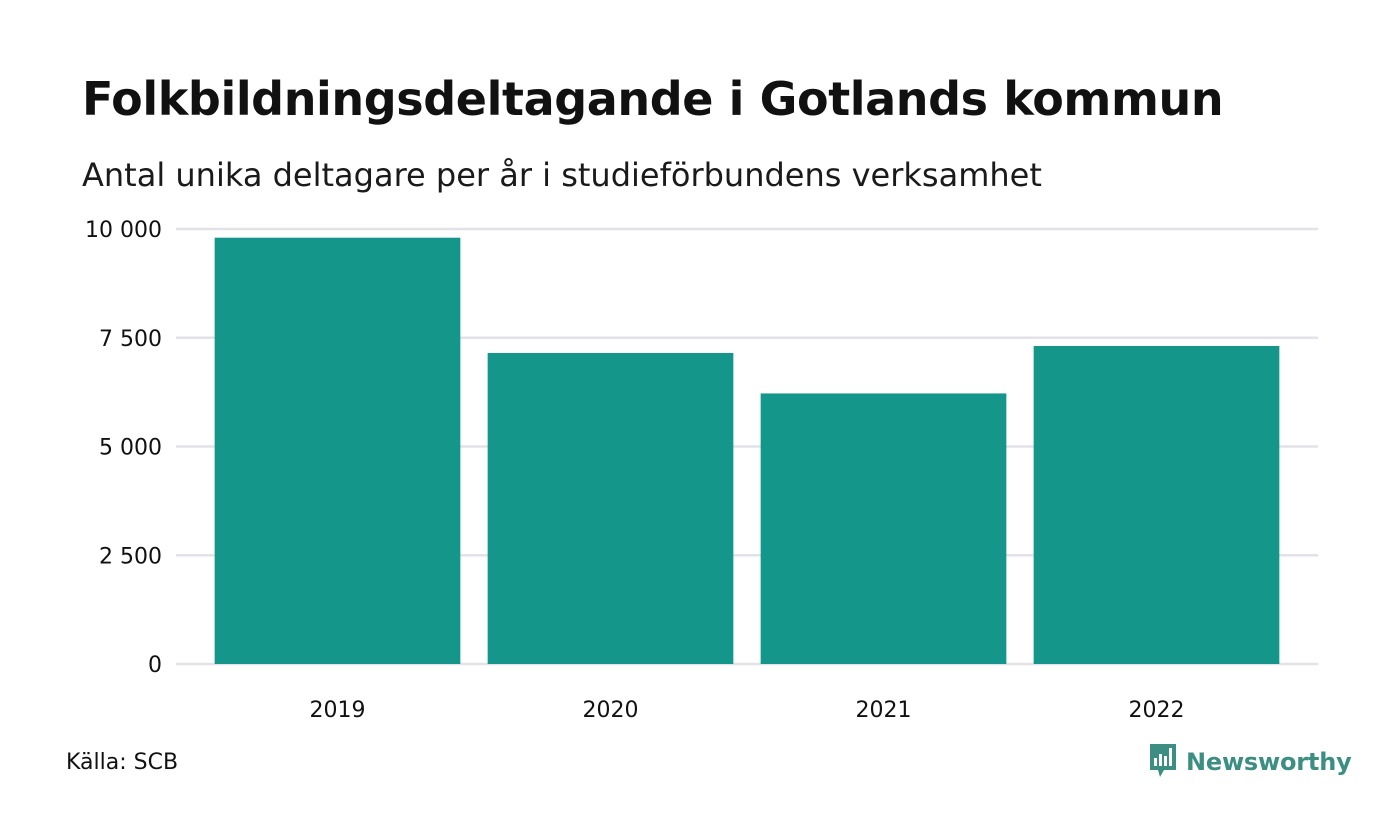 Image resolution: width=1400 pixels, height=840 pixels. I want to click on y-axis-tick-labels: 0 2 500 5 000 7 500 10 000, so click(123, 448).